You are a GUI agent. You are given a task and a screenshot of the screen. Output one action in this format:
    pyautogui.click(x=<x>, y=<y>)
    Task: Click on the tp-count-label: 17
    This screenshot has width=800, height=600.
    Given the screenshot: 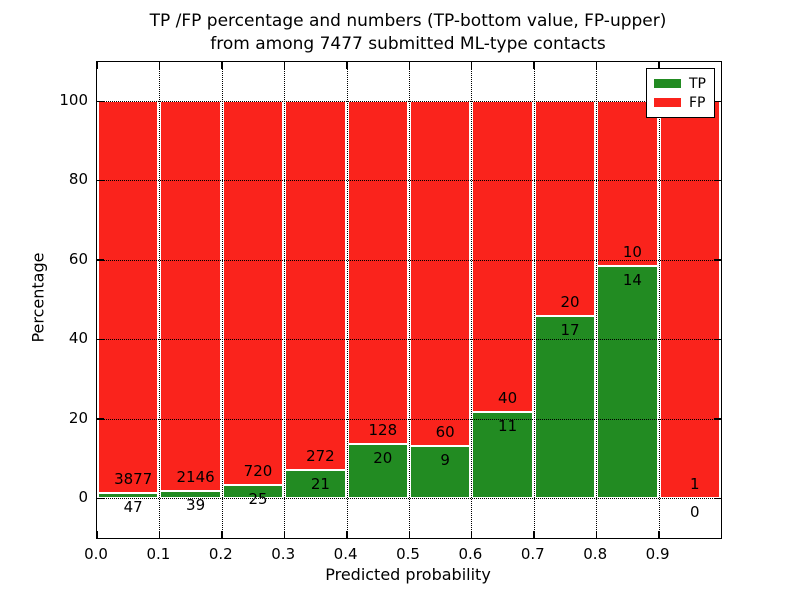 What is the action you would take?
    pyautogui.click(x=570, y=329)
    